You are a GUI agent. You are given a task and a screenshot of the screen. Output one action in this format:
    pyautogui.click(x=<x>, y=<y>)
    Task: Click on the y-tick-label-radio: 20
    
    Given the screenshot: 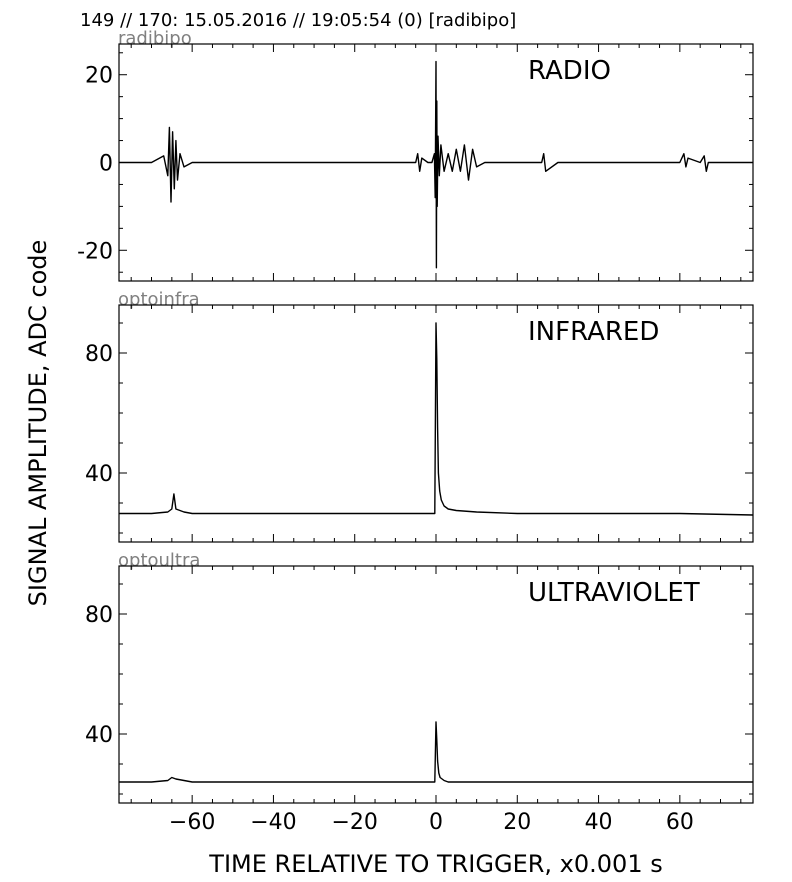 What is the action you would take?
    pyautogui.click(x=99, y=76)
    